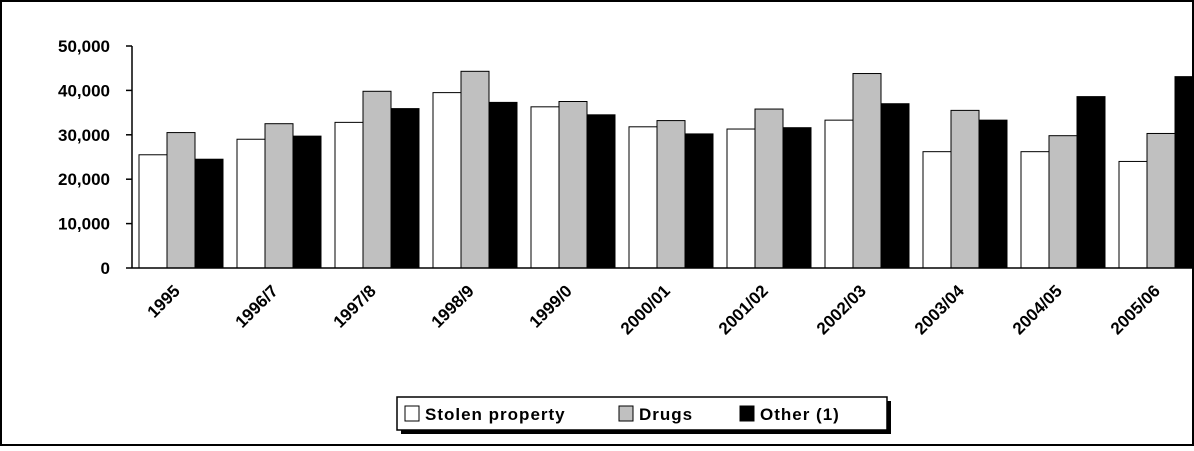  Describe the element at coordinates (495, 414) in the screenshot. I see `legend-label: Stolen property` at that location.